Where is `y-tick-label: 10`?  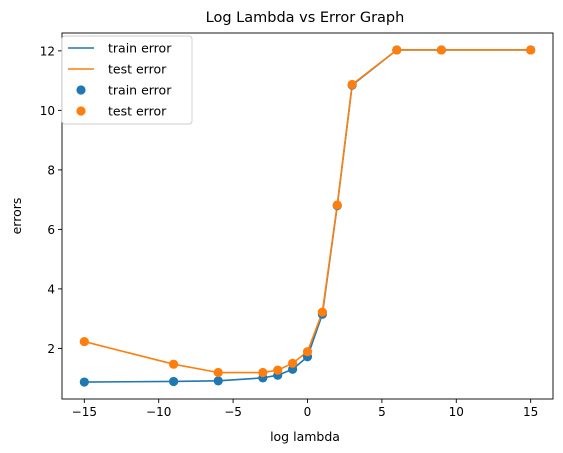 y-tick-label: 10 is located at coordinates (47, 111).